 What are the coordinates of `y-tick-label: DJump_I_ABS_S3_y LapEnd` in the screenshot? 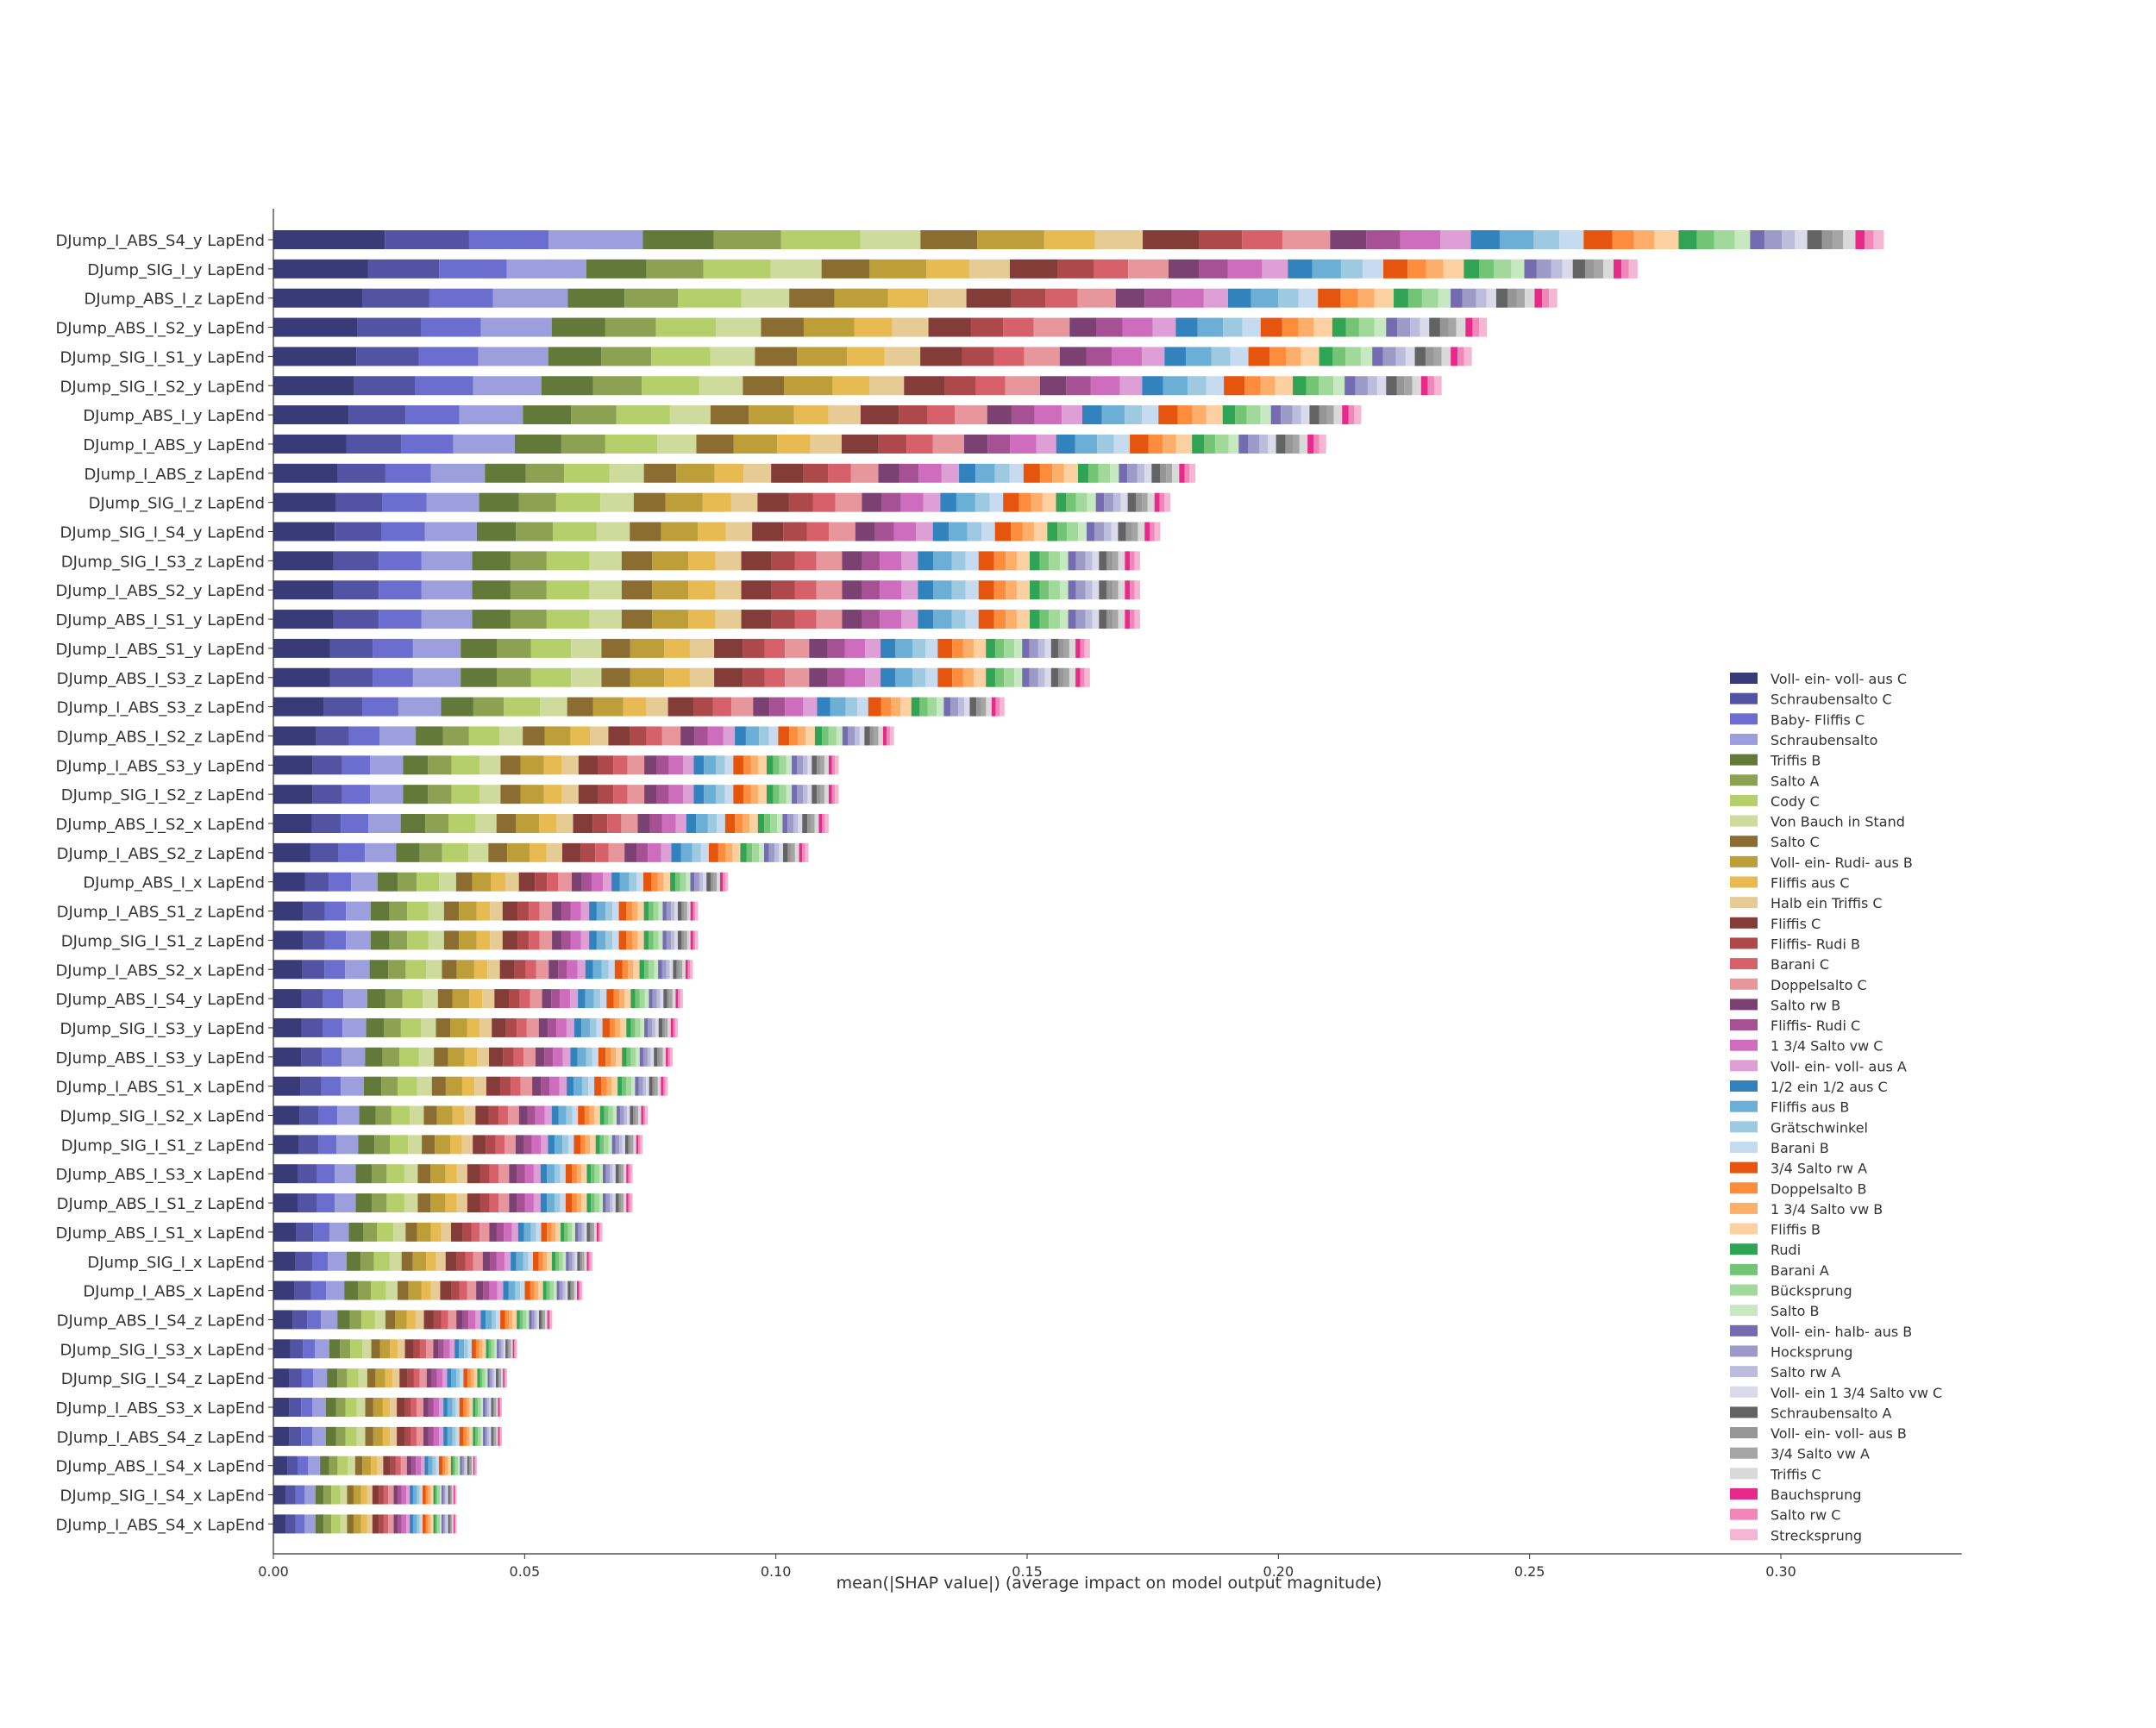 It's located at (160, 766).